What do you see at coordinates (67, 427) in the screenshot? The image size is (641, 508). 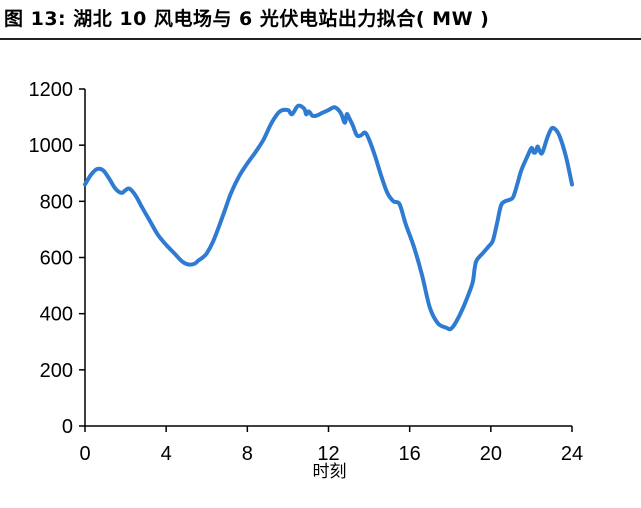 I see `y-tick-label: 0` at bounding box center [67, 427].